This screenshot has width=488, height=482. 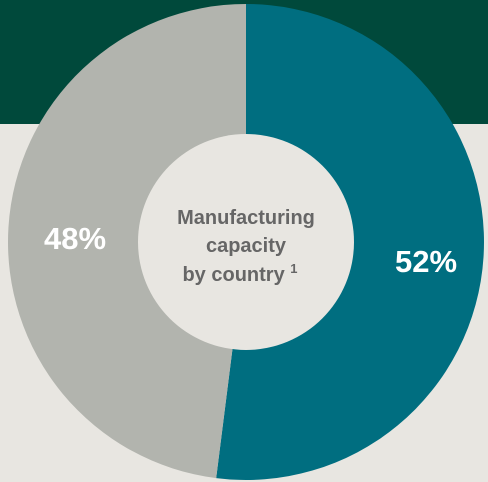 I want to click on center-title-footnote: 1, so click(x=293, y=268).